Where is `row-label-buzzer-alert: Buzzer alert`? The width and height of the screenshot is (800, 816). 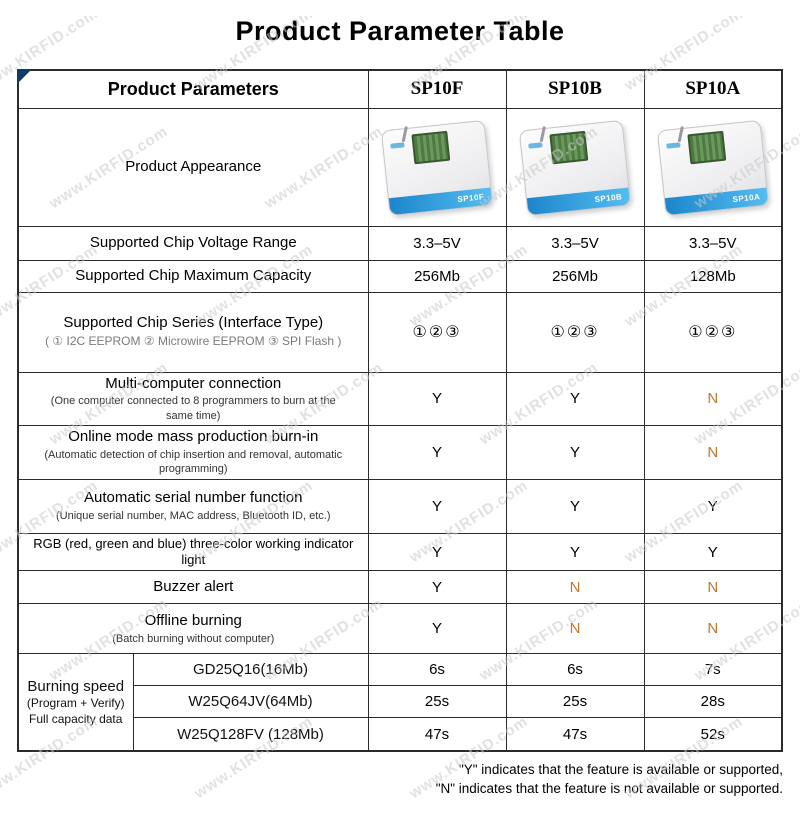
row-label-buzzer-alert: Buzzer alert is located at coordinates (193, 587).